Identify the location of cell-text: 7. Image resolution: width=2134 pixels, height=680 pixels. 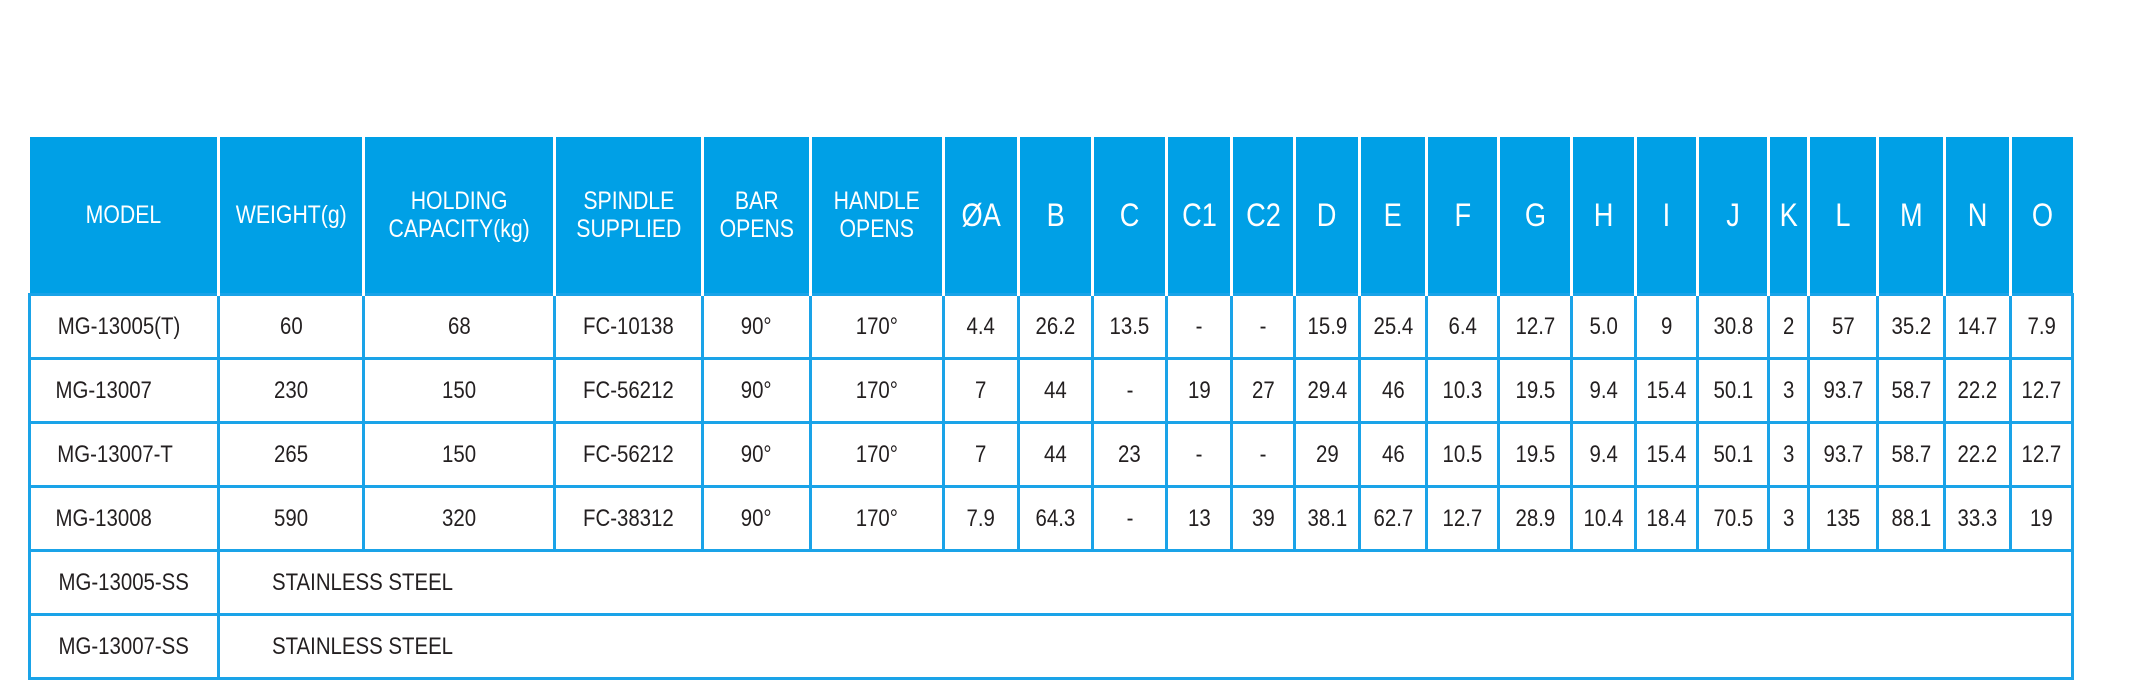
(981, 390).